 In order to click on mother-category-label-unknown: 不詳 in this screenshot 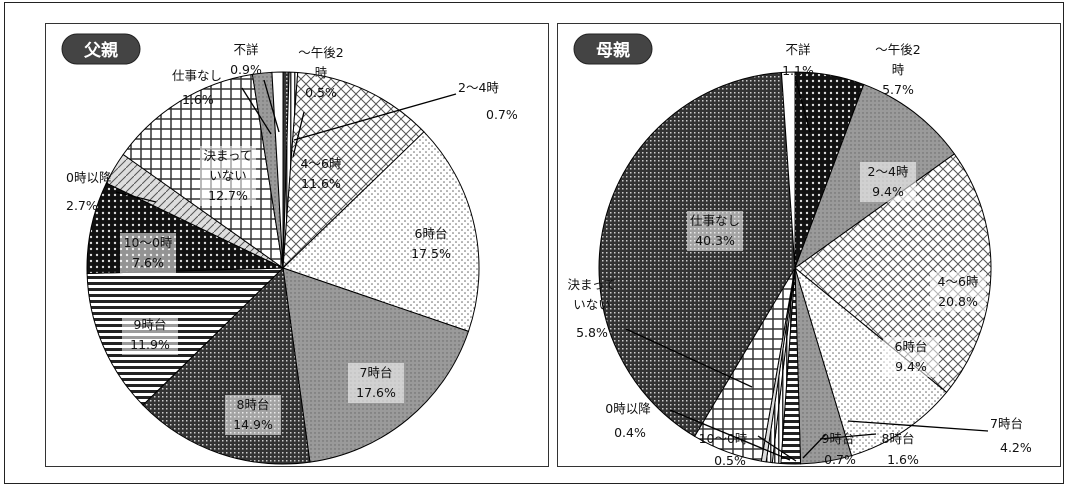, I will do `click(797, 49)`.